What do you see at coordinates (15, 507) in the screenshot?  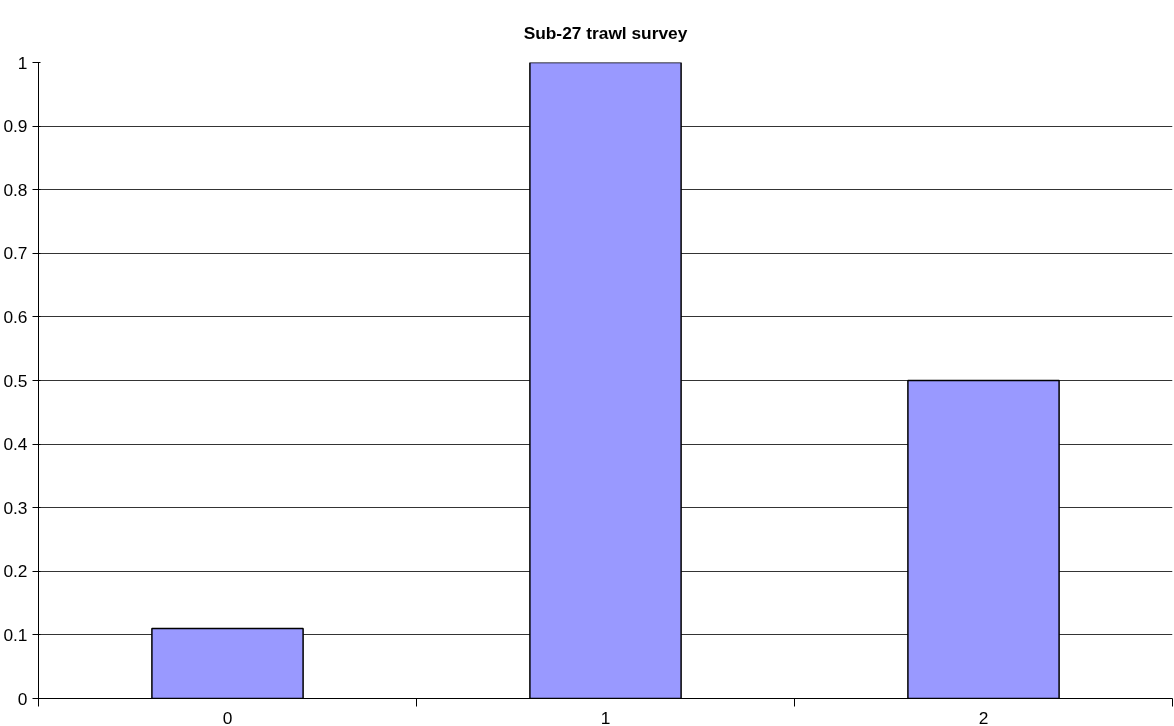 I see `y-tick-label: 0.3` at bounding box center [15, 507].